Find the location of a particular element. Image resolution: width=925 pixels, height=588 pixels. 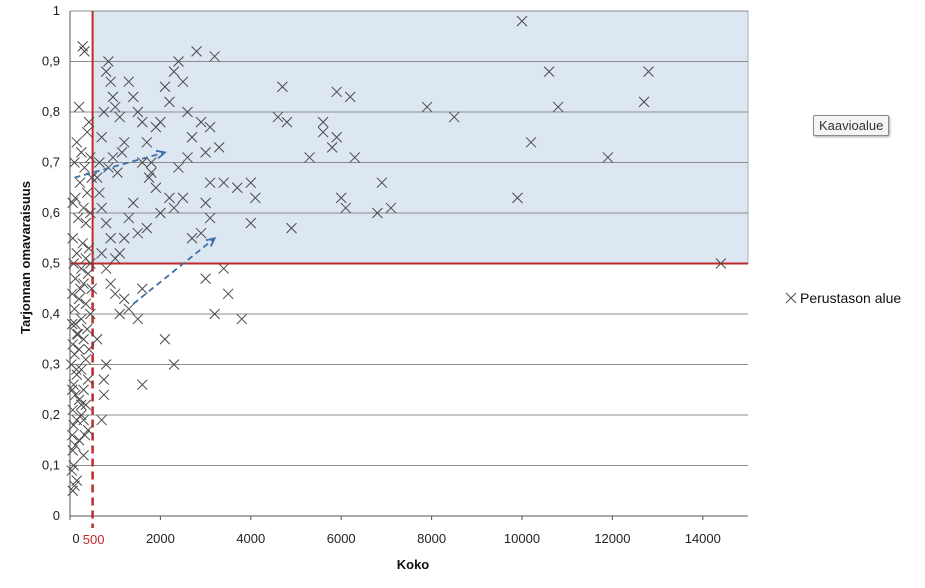

legend-x-icon is located at coordinates (791, 298).